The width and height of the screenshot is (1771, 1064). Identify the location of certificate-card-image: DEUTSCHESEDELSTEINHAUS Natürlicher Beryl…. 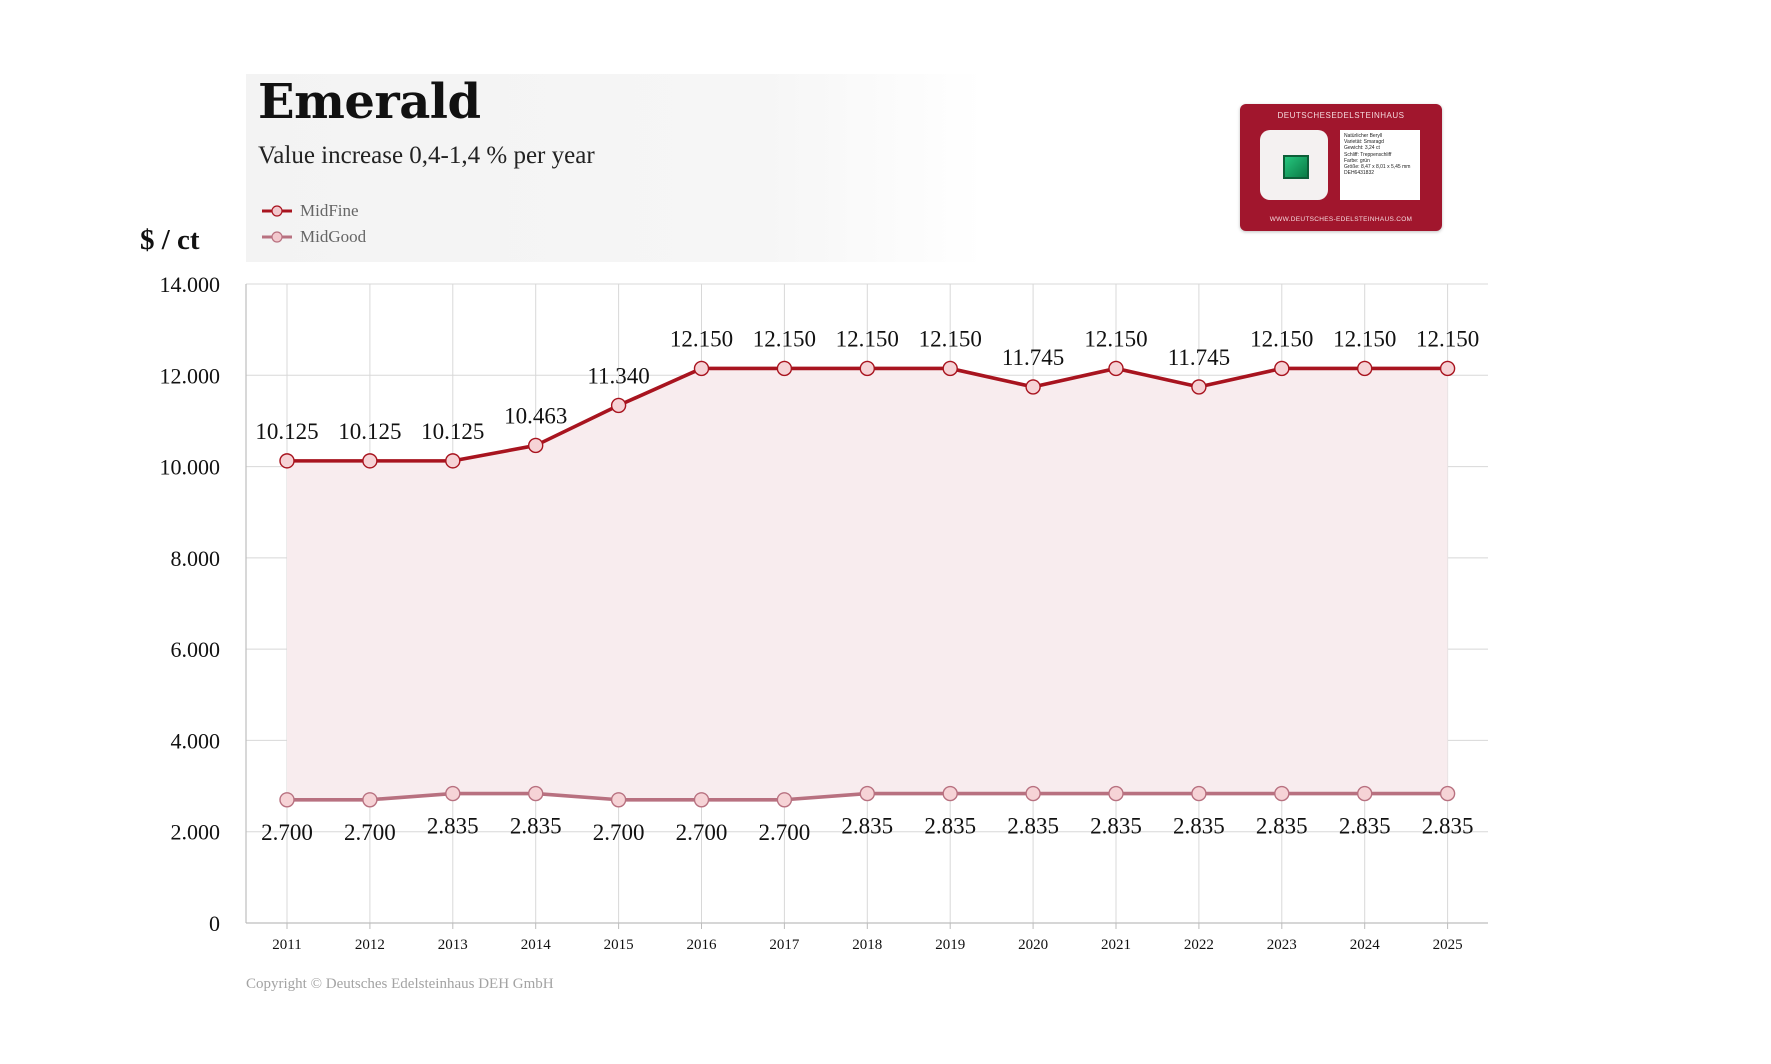
(1341, 167).